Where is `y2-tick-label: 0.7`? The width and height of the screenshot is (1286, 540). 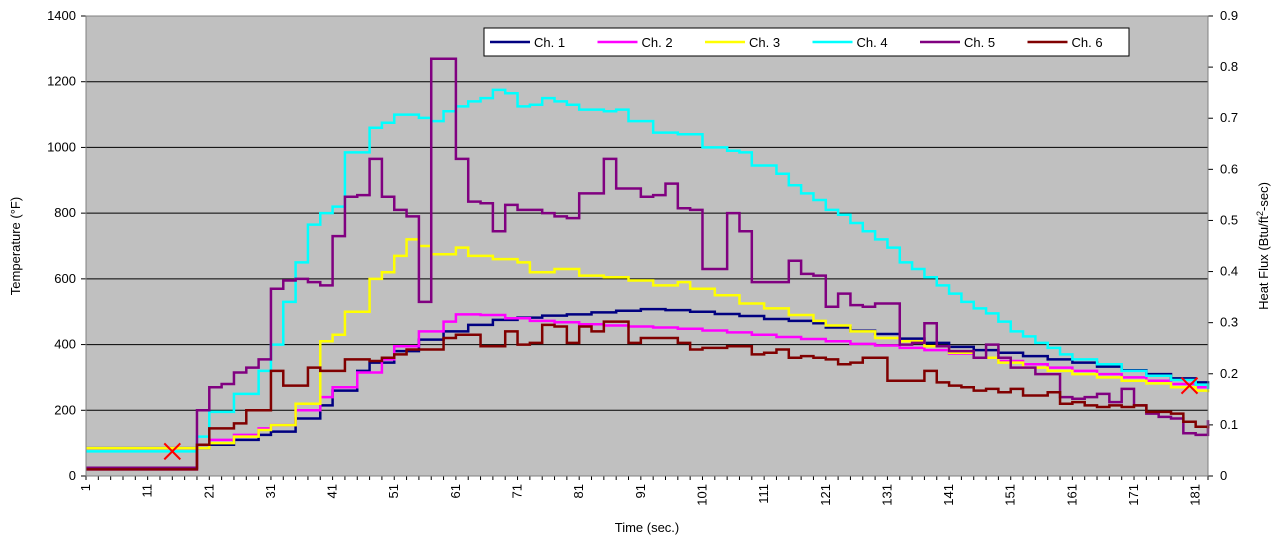
y2-tick-label: 0.7 is located at coordinates (1229, 117).